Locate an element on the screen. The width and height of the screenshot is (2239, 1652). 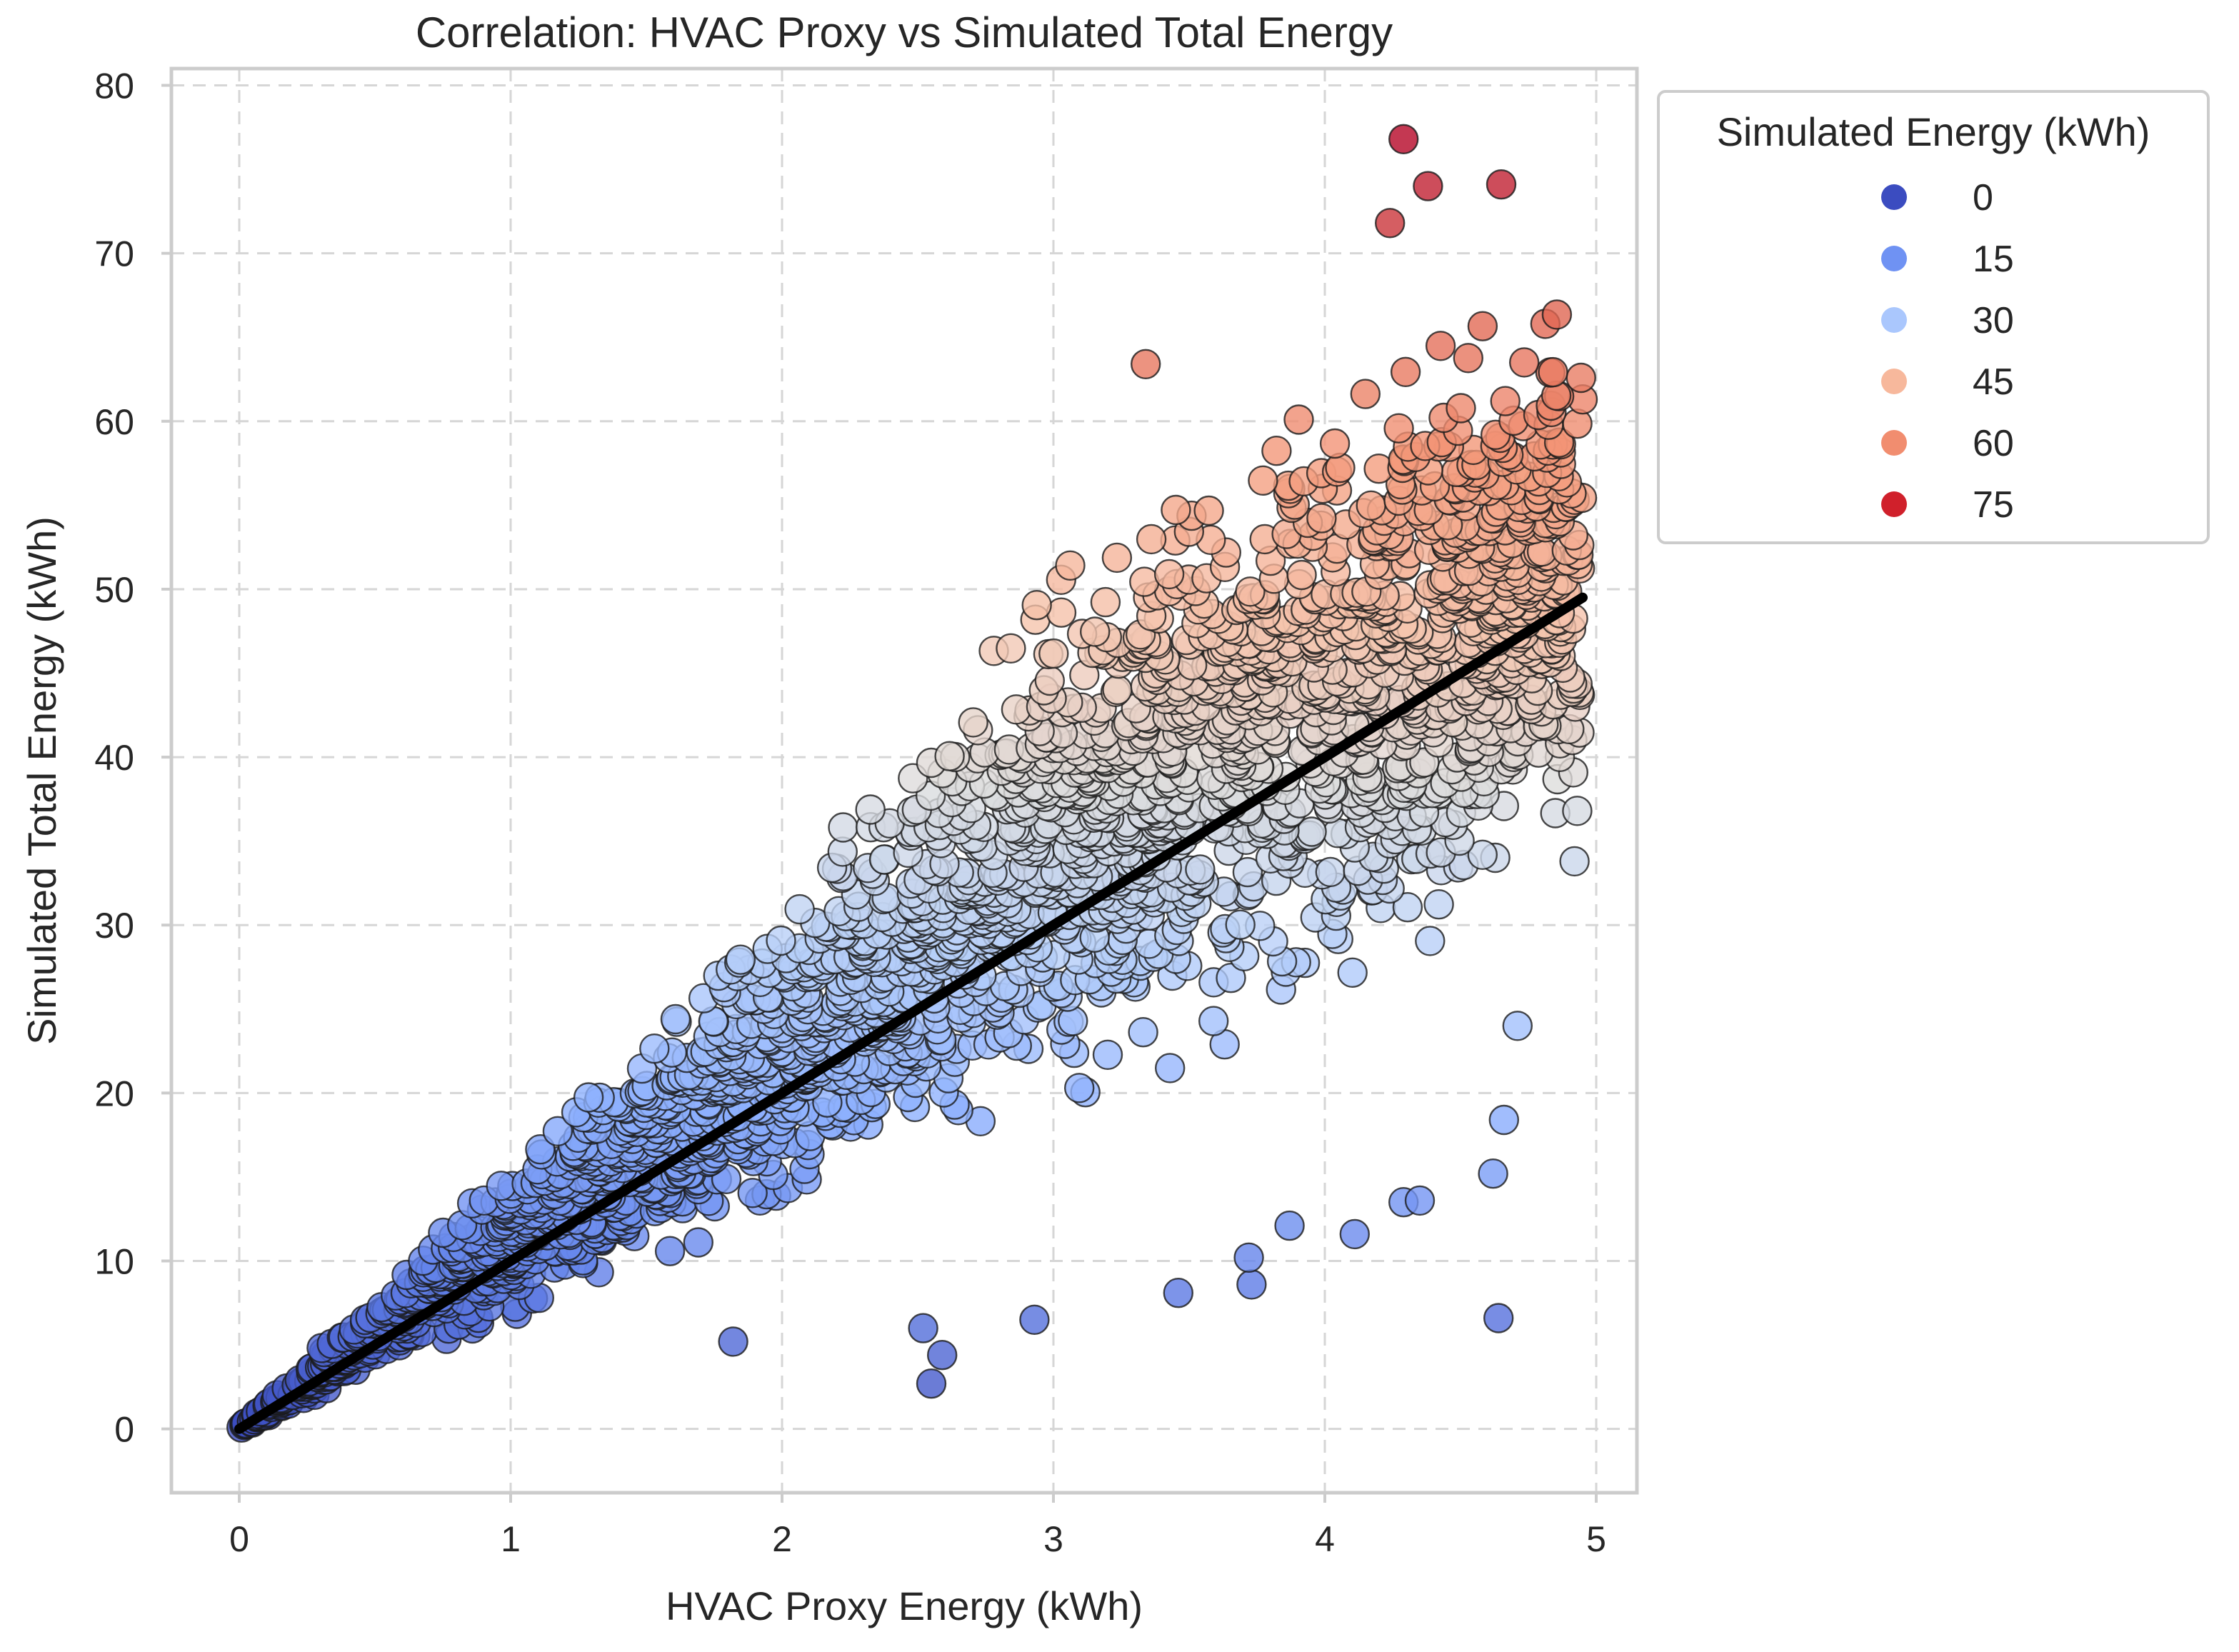
legend-box is located at coordinates (1933, 317).